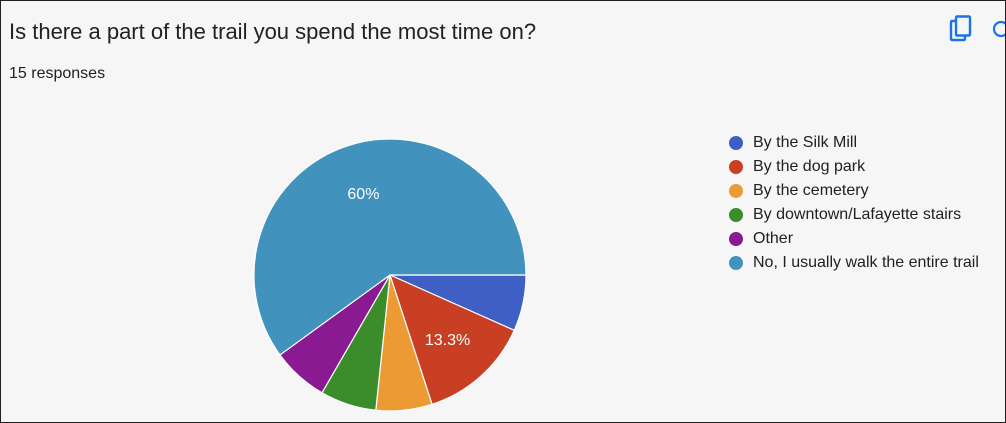 The image size is (1006, 423). I want to click on slice-data-label: 13.3%, so click(447, 340).